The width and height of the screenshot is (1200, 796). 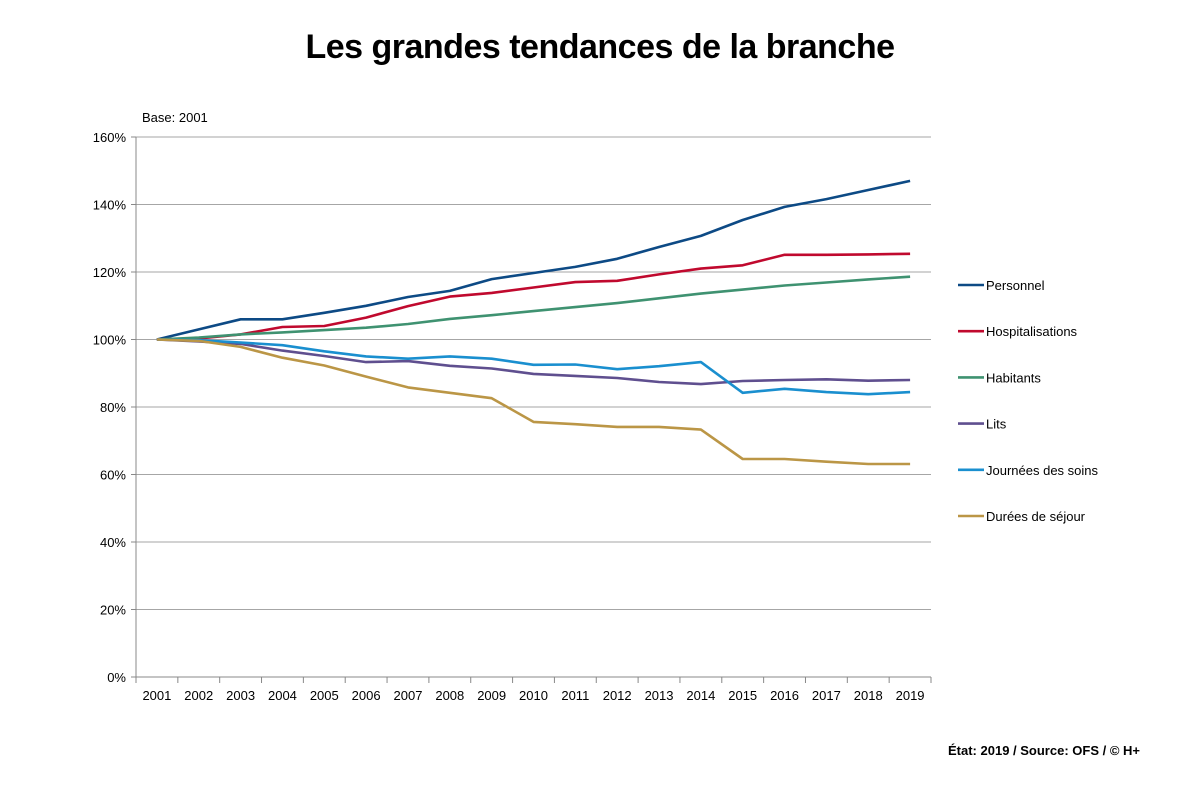 What do you see at coordinates (533, 402) in the screenshot?
I see `series-line-dur-es-de-s-jour` at bounding box center [533, 402].